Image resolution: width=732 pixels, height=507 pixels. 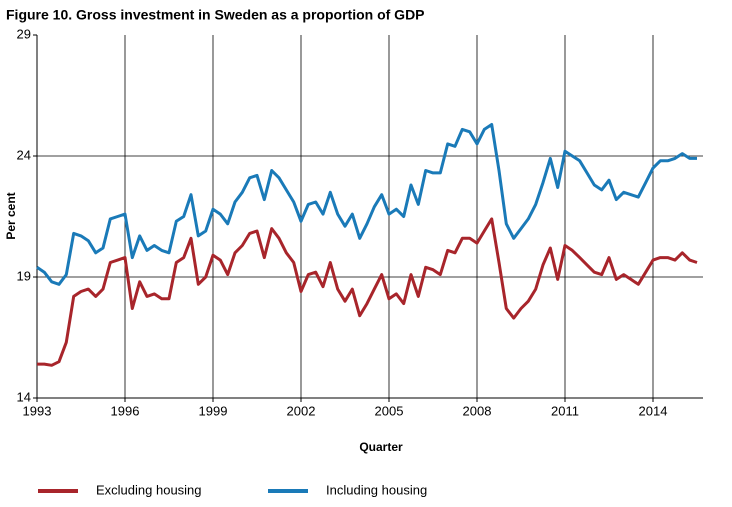 What do you see at coordinates (24, 154) in the screenshot?
I see `y-tick-label: 24` at bounding box center [24, 154].